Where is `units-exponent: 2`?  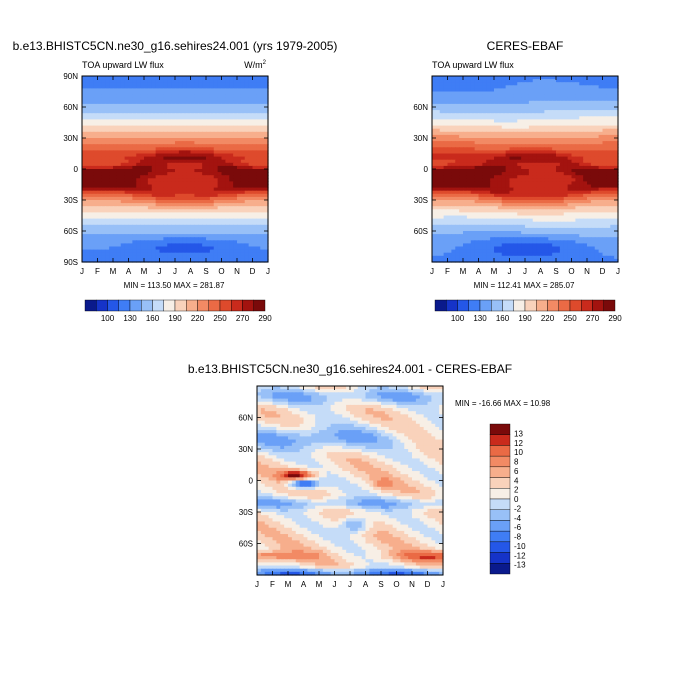 units-exponent: 2 is located at coordinates (265, 63).